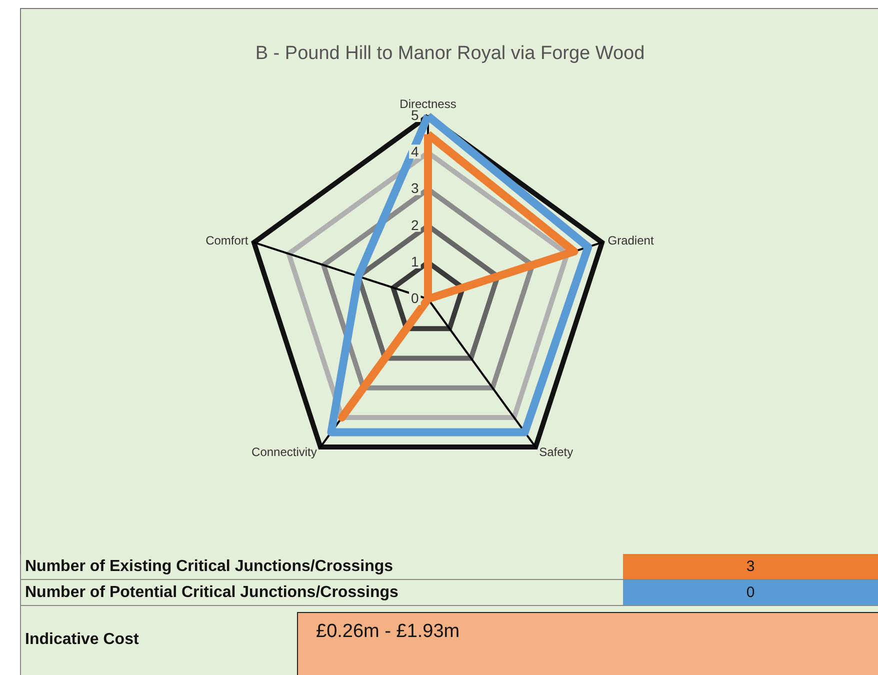 Image resolution: width=878 pixels, height=675 pixels. I want to click on y-tick-label: 0, so click(415, 298).